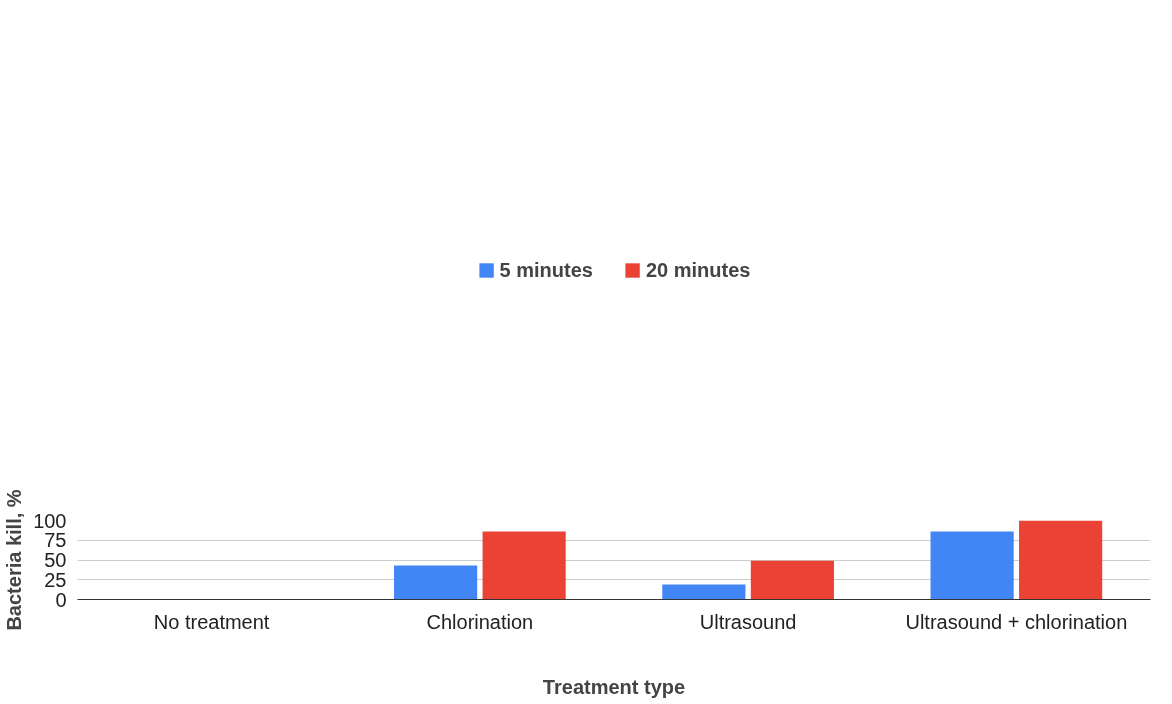 This screenshot has width=1172, height=704. Describe the element at coordinates (546, 270) in the screenshot. I see `legend-label: 5 minutes` at that location.